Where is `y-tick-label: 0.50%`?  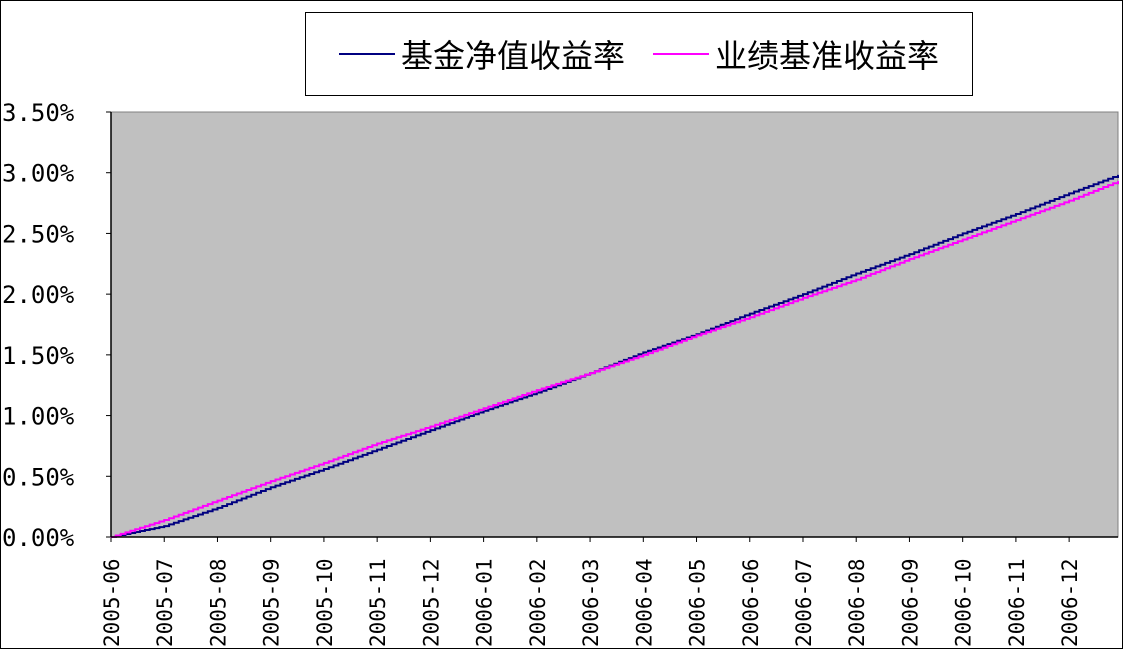 y-tick-label: 0.50% is located at coordinates (38, 477).